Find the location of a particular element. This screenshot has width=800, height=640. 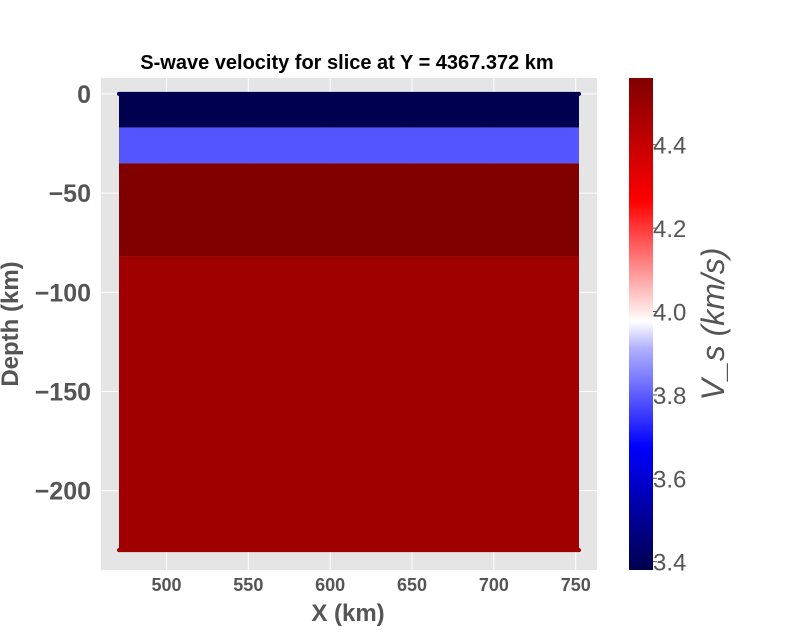

y-tick-label-2: −100 is located at coordinates (63, 293).